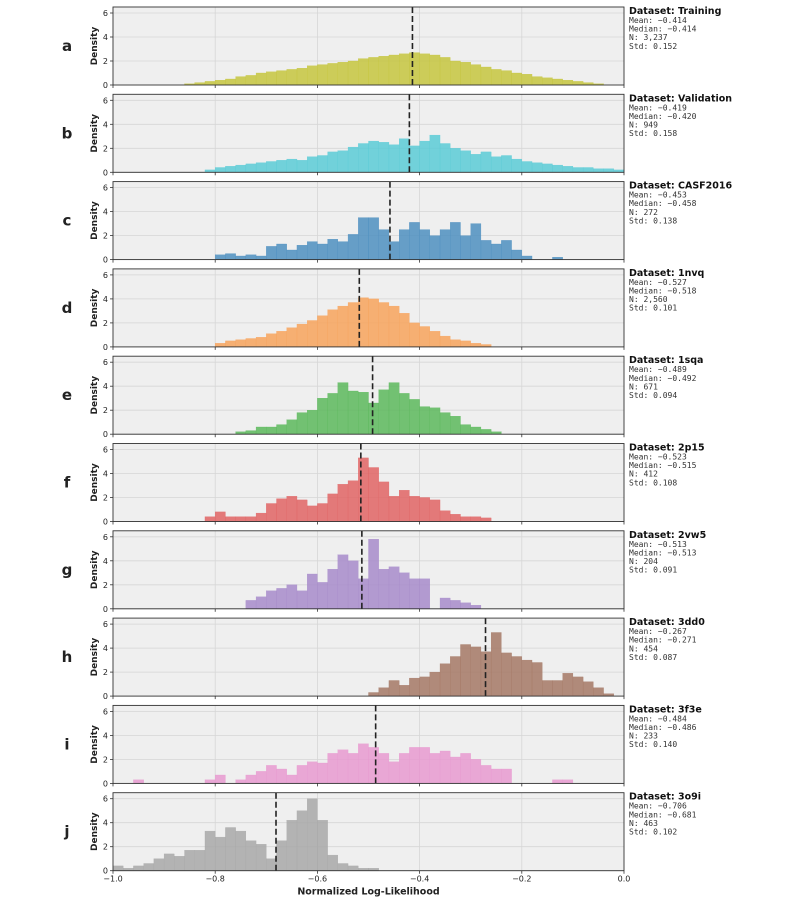 This screenshot has width=793, height=904. What do you see at coordinates (666, 360) in the screenshot?
I see `dataset-title: Dataset: 1sqa` at bounding box center [666, 360].